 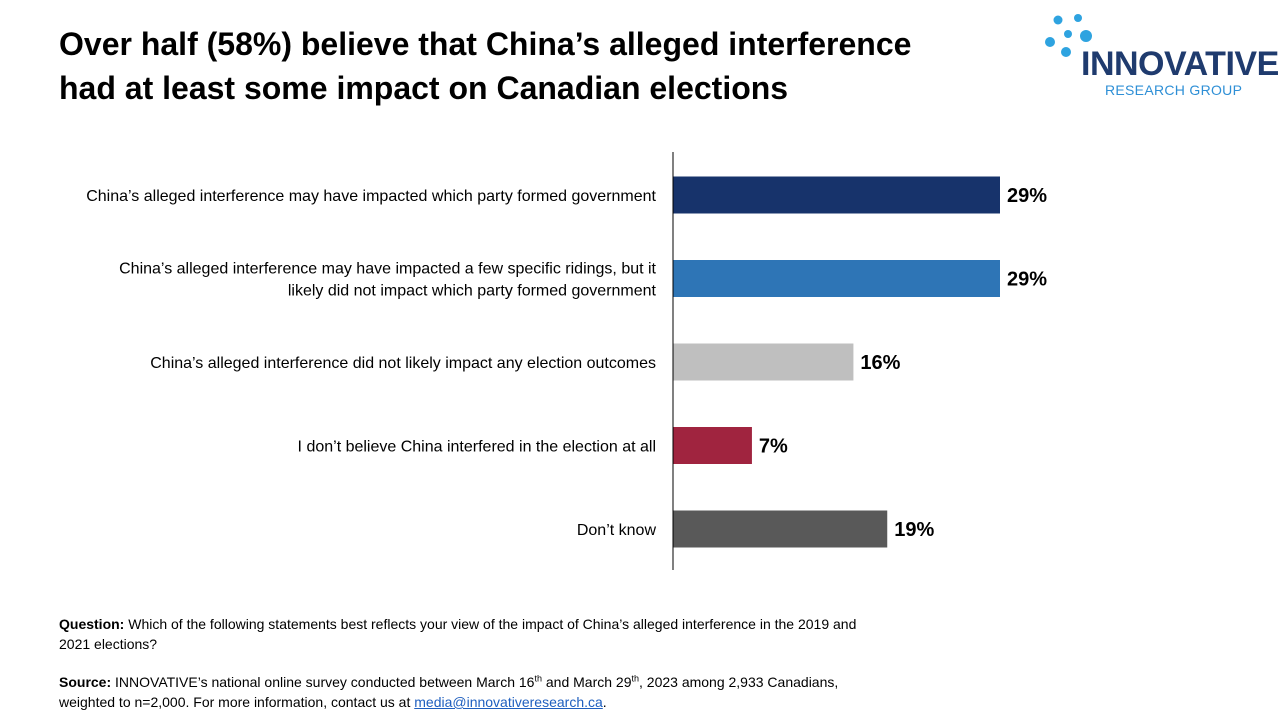 I want to click on logo-dots-icon, so click(x=1068, y=35).